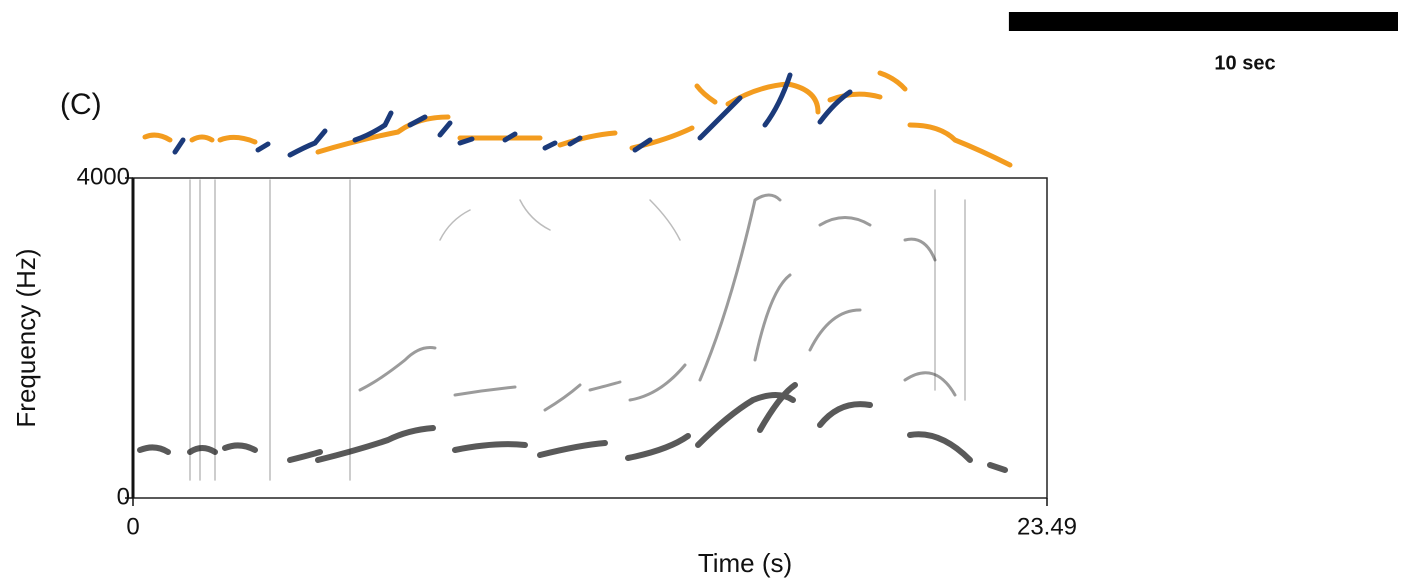  Describe the element at coordinates (577, 119) in the screenshot. I see `pitch-traces` at that location.